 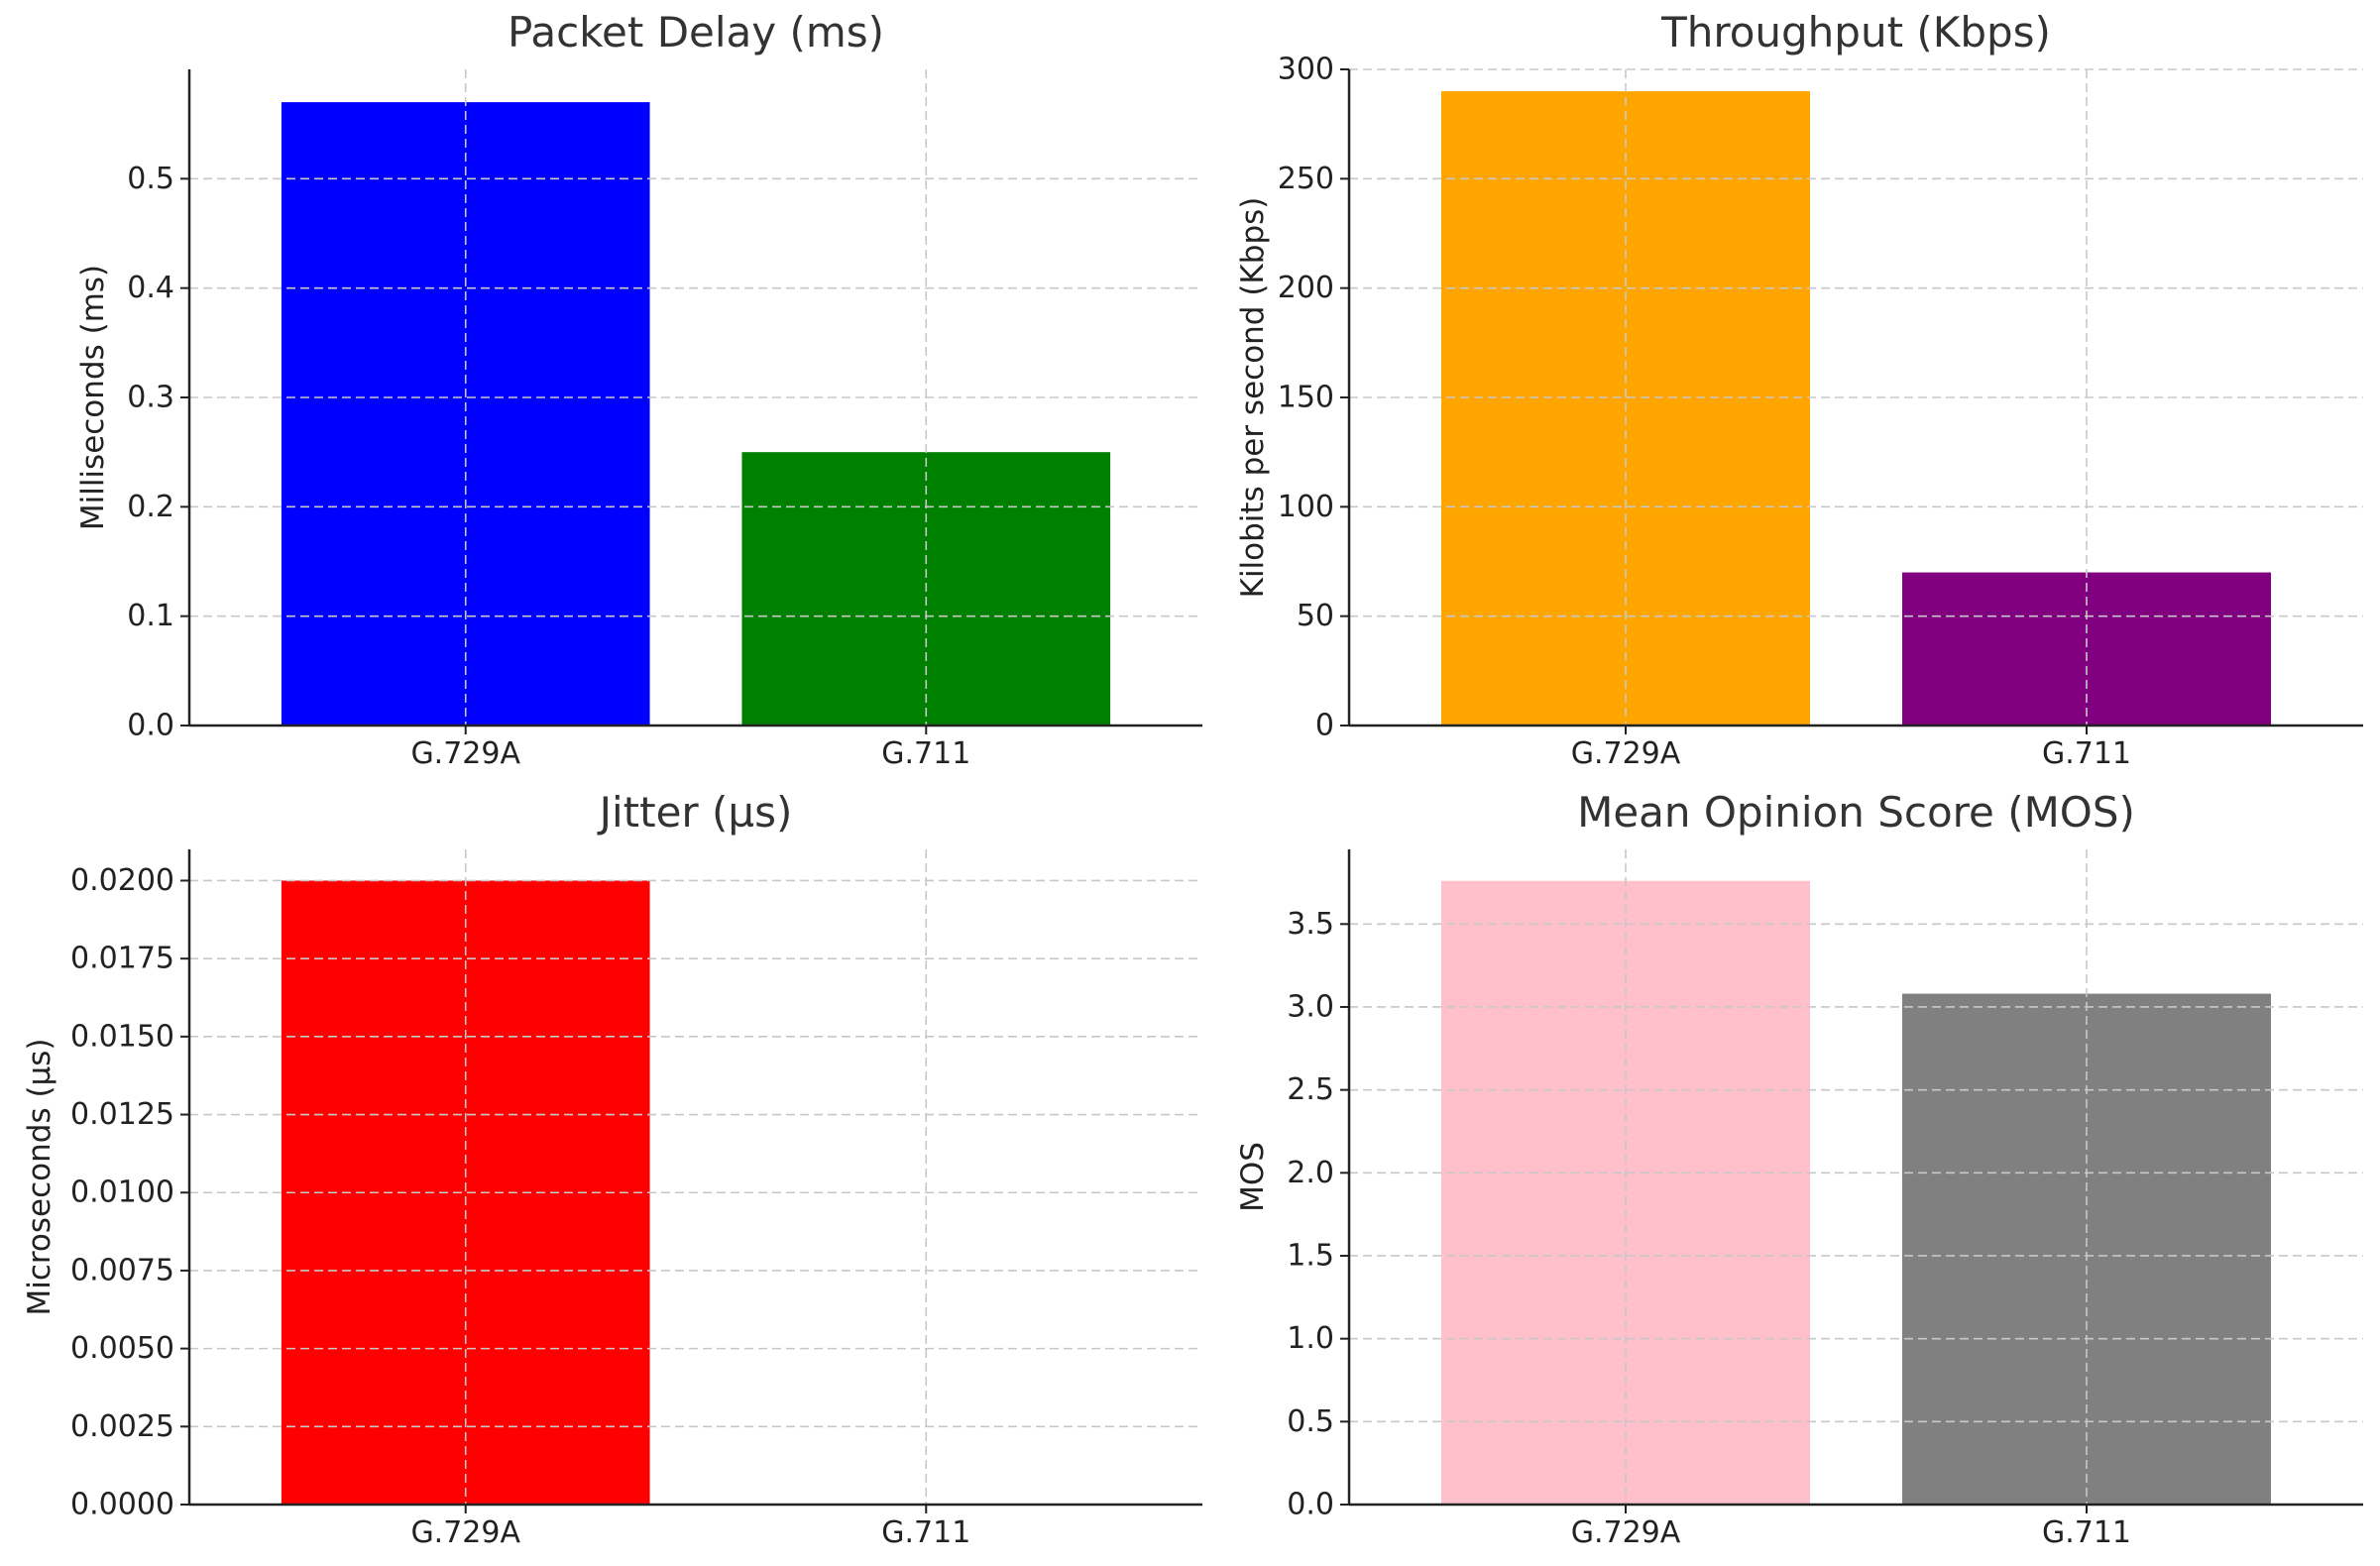 What do you see at coordinates (1855, 32) in the screenshot?
I see `chart-title: Throughput (Kbps)` at bounding box center [1855, 32].